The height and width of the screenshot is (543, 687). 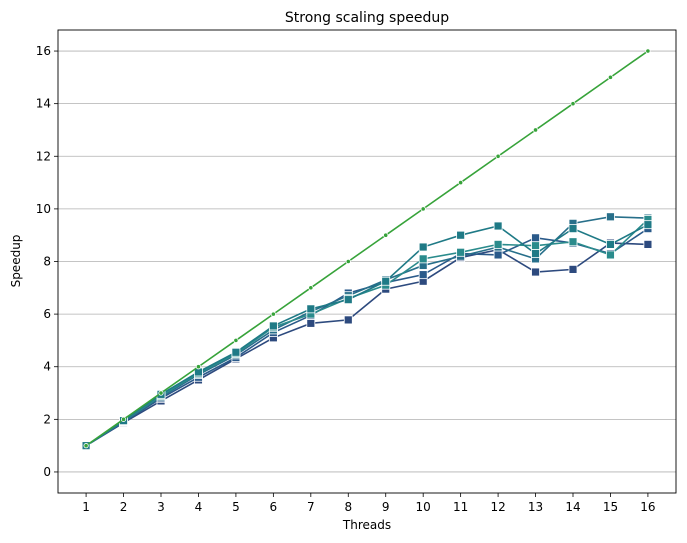 What do you see at coordinates (47, 367) in the screenshot?
I see `y-tick-label: 4` at bounding box center [47, 367].